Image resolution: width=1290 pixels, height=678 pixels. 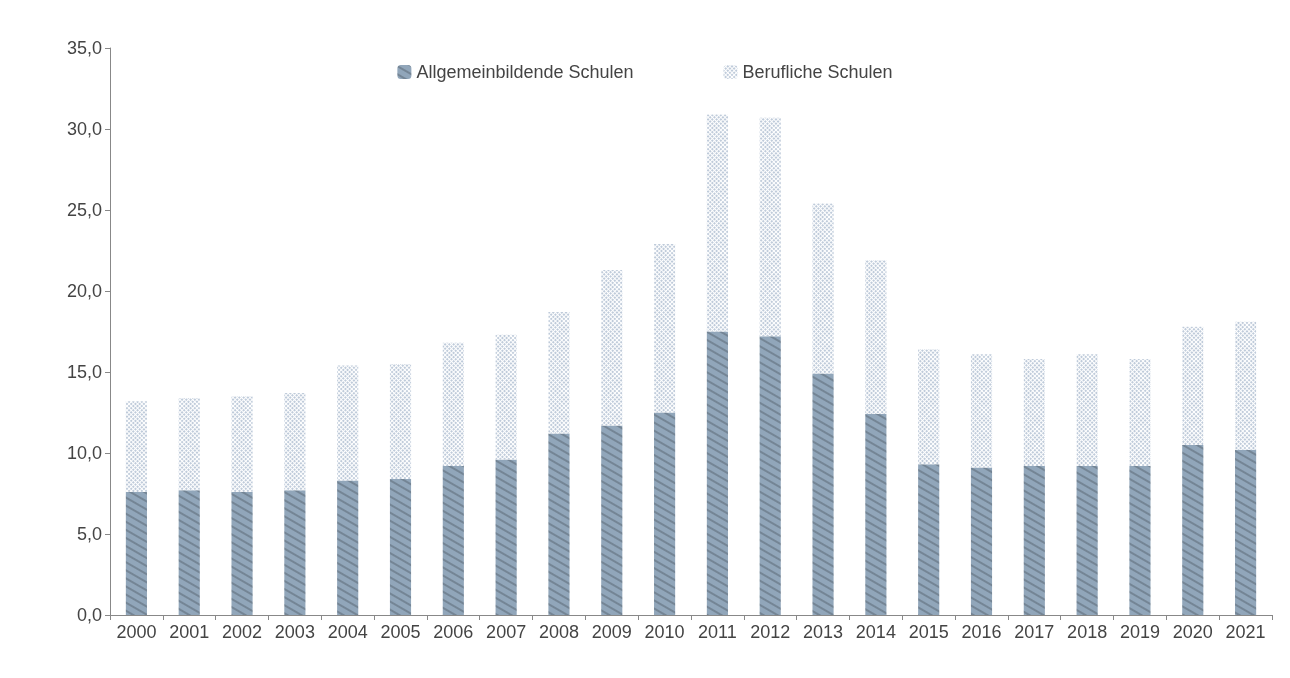 What do you see at coordinates (823, 632) in the screenshot?
I see `x-tick-label: 2013` at bounding box center [823, 632].